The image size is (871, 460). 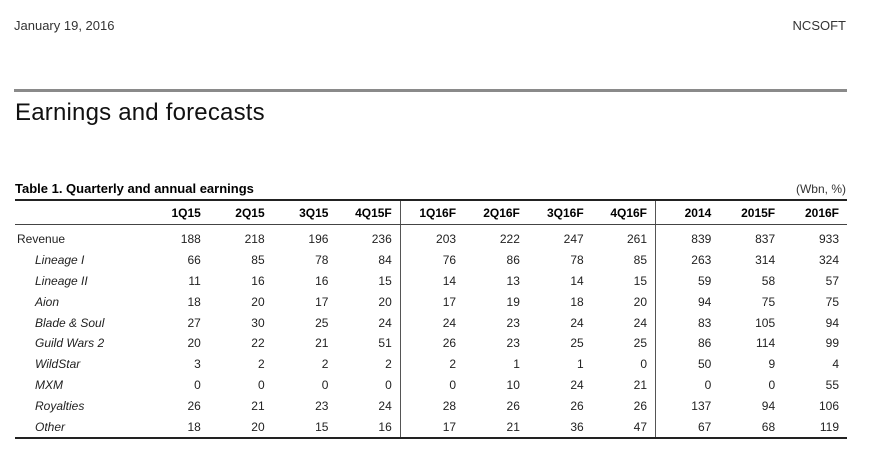 What do you see at coordinates (431, 260) in the screenshot?
I see `table-row: Lineage I 66 85 78 84 76 86 78 85 263 314 324` at bounding box center [431, 260].